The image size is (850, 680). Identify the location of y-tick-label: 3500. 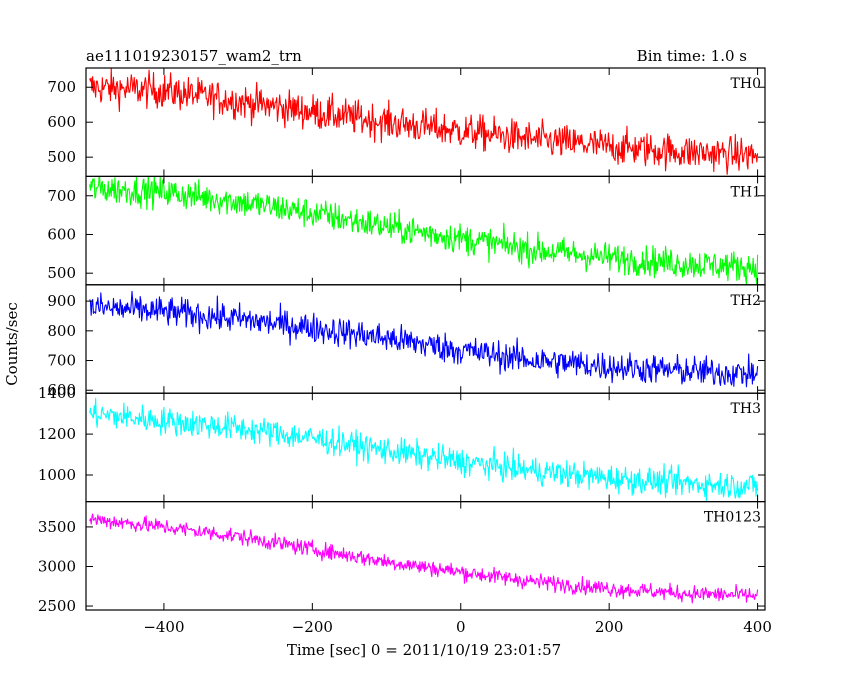
(57, 527).